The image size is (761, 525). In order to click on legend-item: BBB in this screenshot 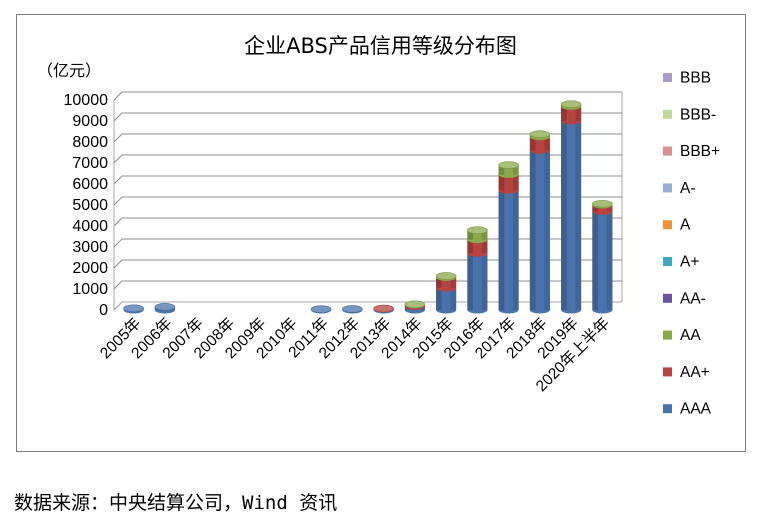, I will do `click(687, 78)`.